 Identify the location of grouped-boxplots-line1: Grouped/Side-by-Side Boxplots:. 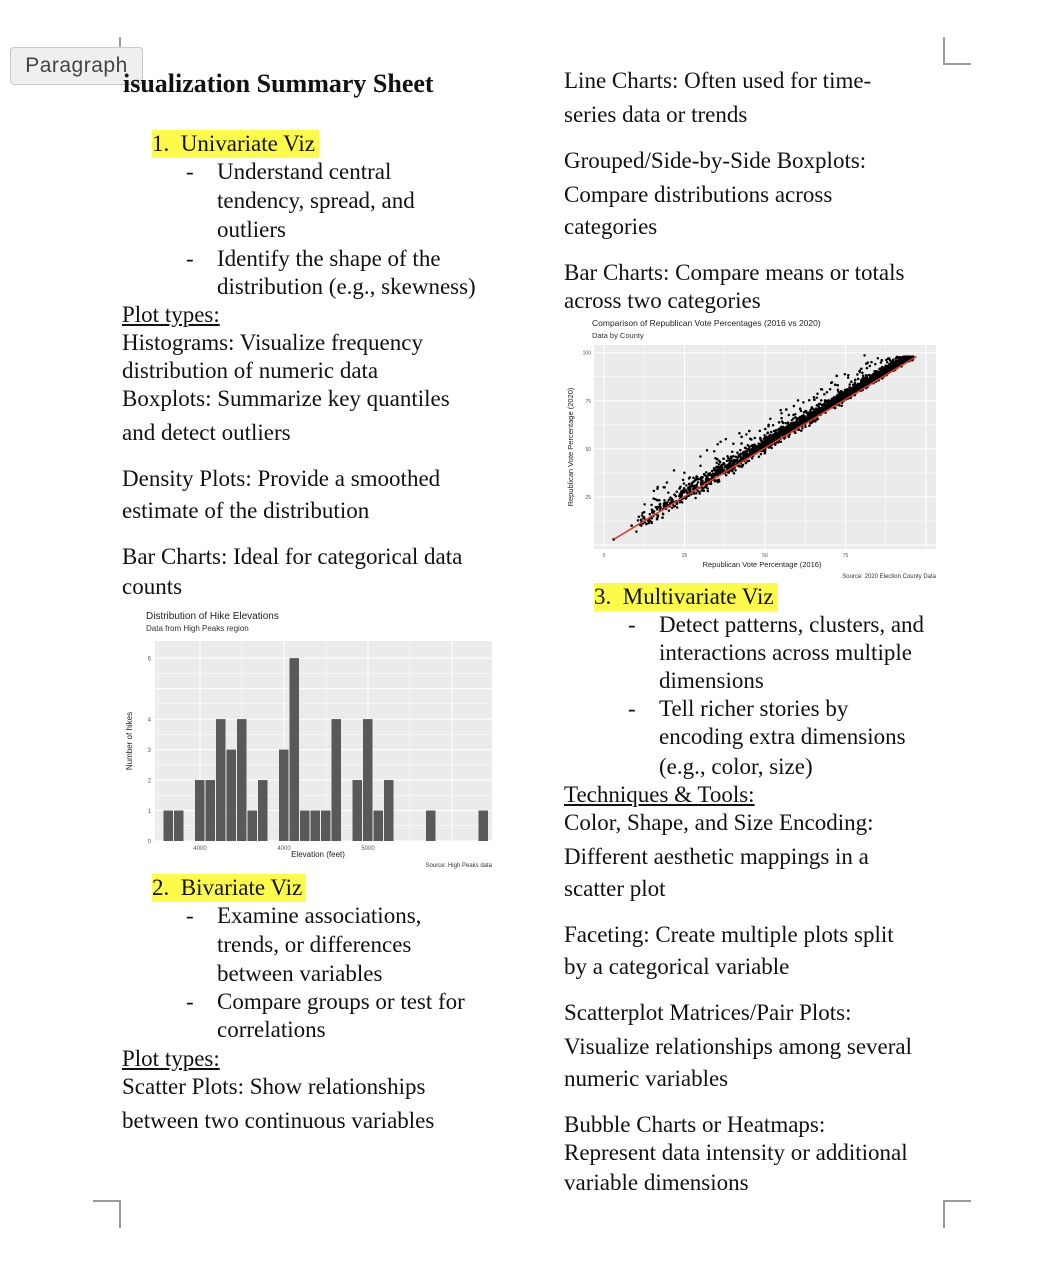
(715, 160).